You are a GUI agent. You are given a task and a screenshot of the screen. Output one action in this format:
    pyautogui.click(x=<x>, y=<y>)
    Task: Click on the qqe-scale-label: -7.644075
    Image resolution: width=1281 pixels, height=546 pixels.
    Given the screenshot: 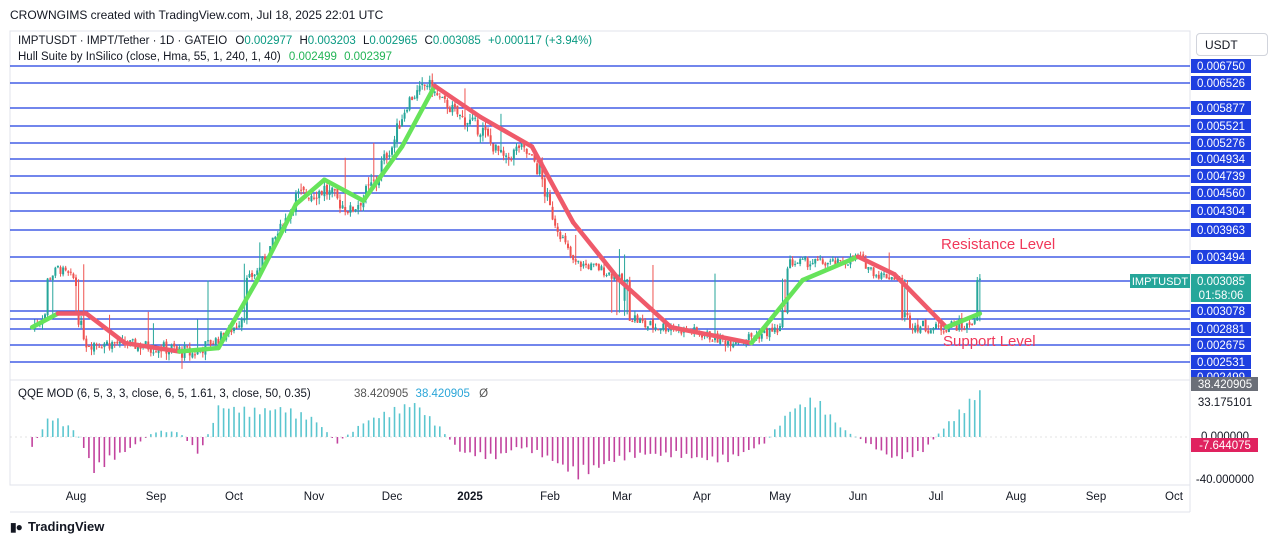 What is the action you would take?
    pyautogui.click(x=1225, y=446)
    